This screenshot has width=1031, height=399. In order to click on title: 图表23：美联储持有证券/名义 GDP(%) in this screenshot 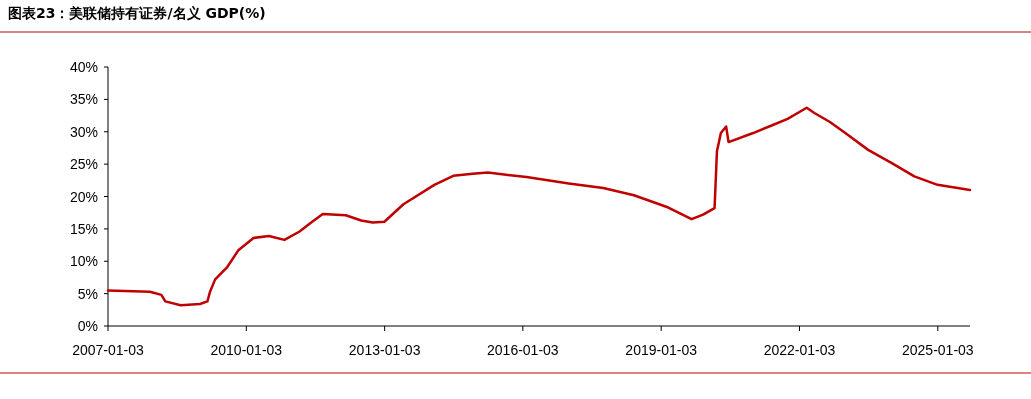, I will do `click(137, 13)`.